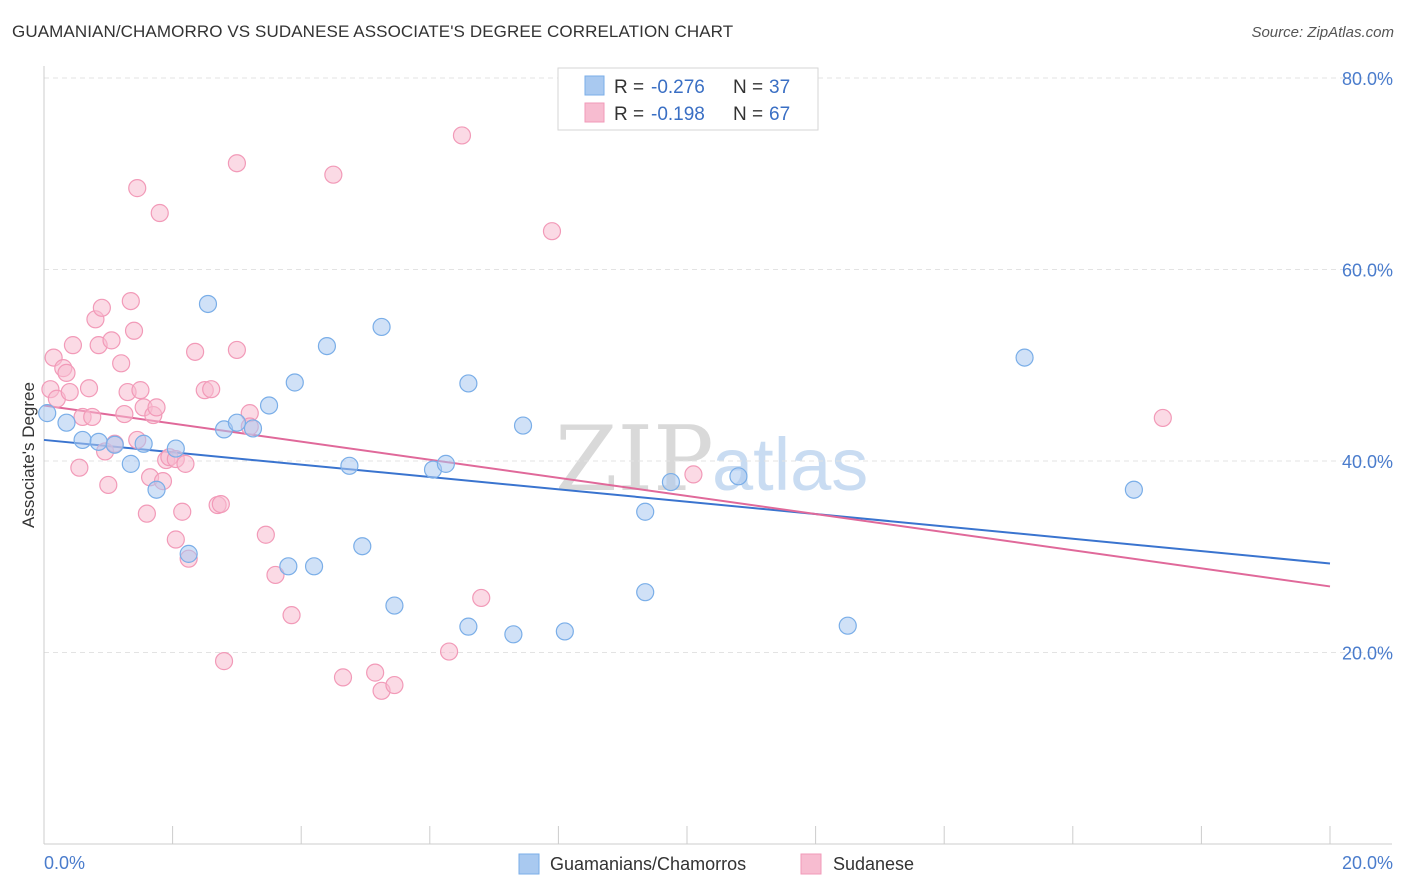 The height and width of the screenshot is (892, 1406). What do you see at coordinates (1322, 32) in the screenshot?
I see `source-label: Source: ZipAtlas.com` at bounding box center [1322, 32].